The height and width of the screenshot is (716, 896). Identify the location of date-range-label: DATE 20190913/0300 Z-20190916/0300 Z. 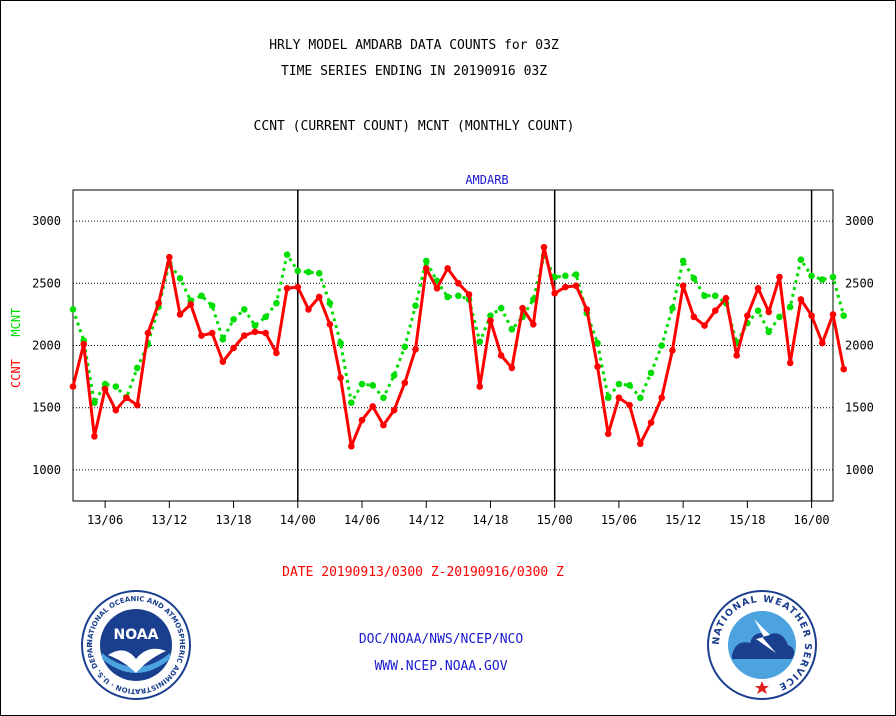
(423, 572).